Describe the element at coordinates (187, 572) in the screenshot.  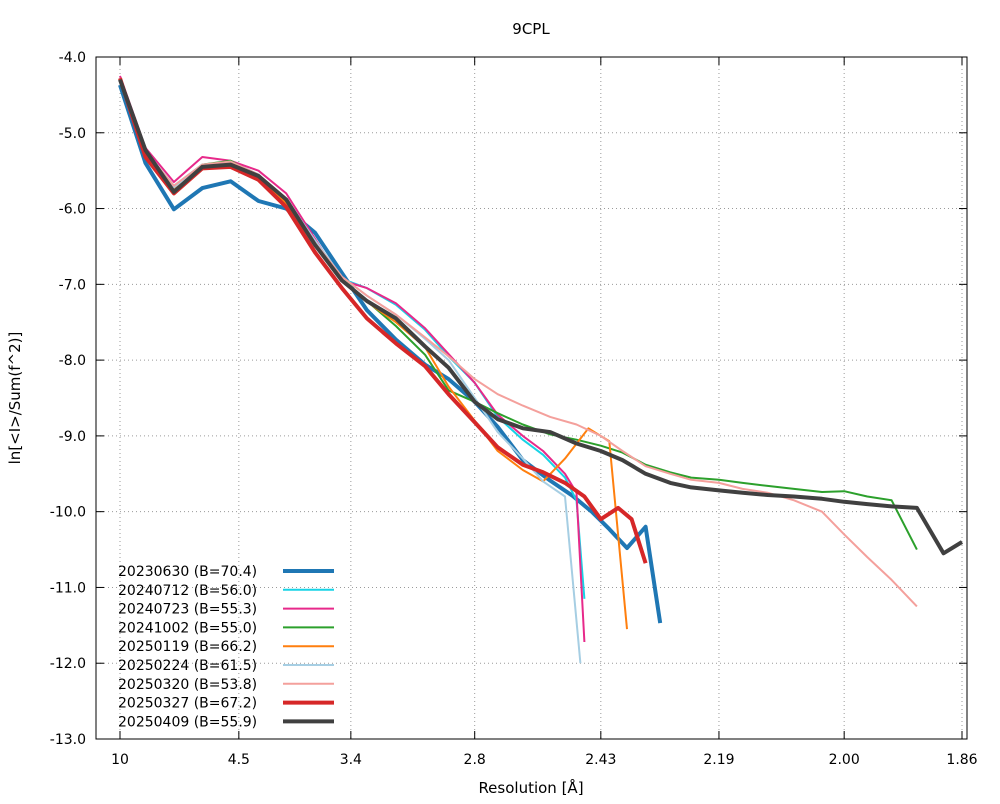
I see `legend-label: 20230630 (B=70.4)` at that location.